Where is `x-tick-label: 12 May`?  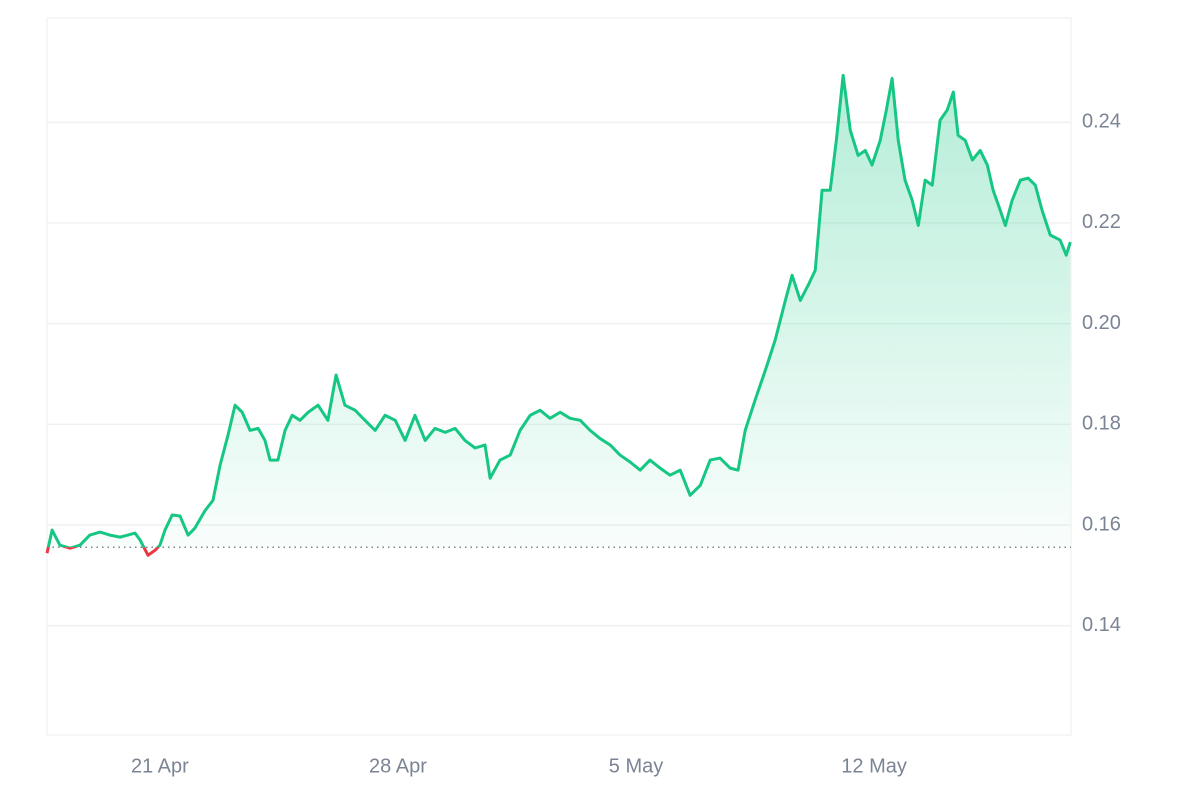
x-tick-label: 12 May is located at coordinates (874, 766).